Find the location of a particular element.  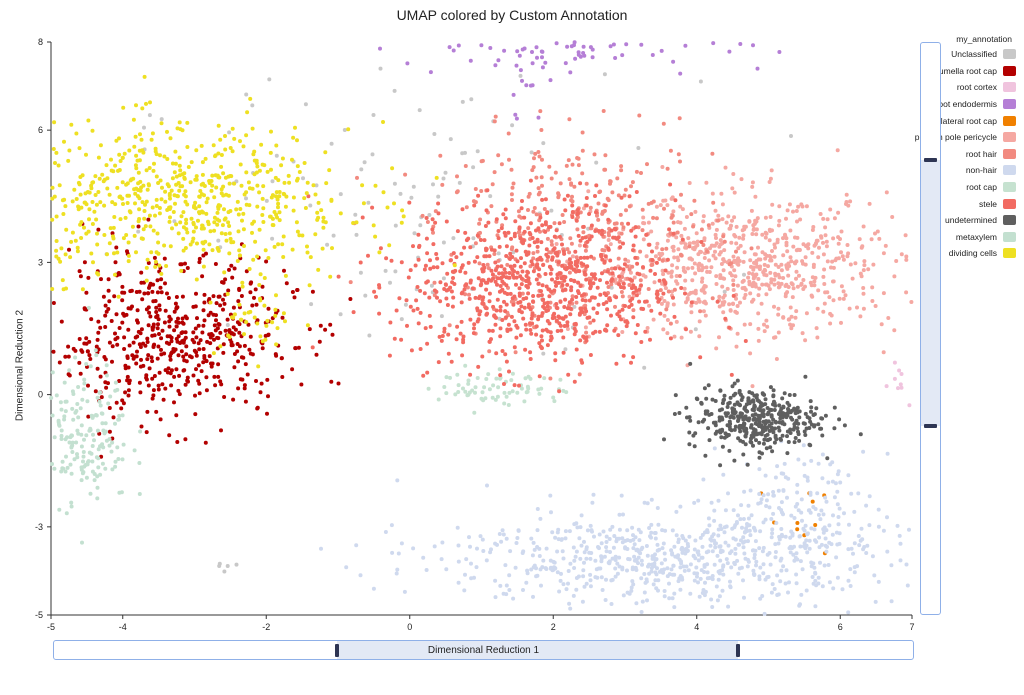

y-range-slider is located at coordinates (930, 328).